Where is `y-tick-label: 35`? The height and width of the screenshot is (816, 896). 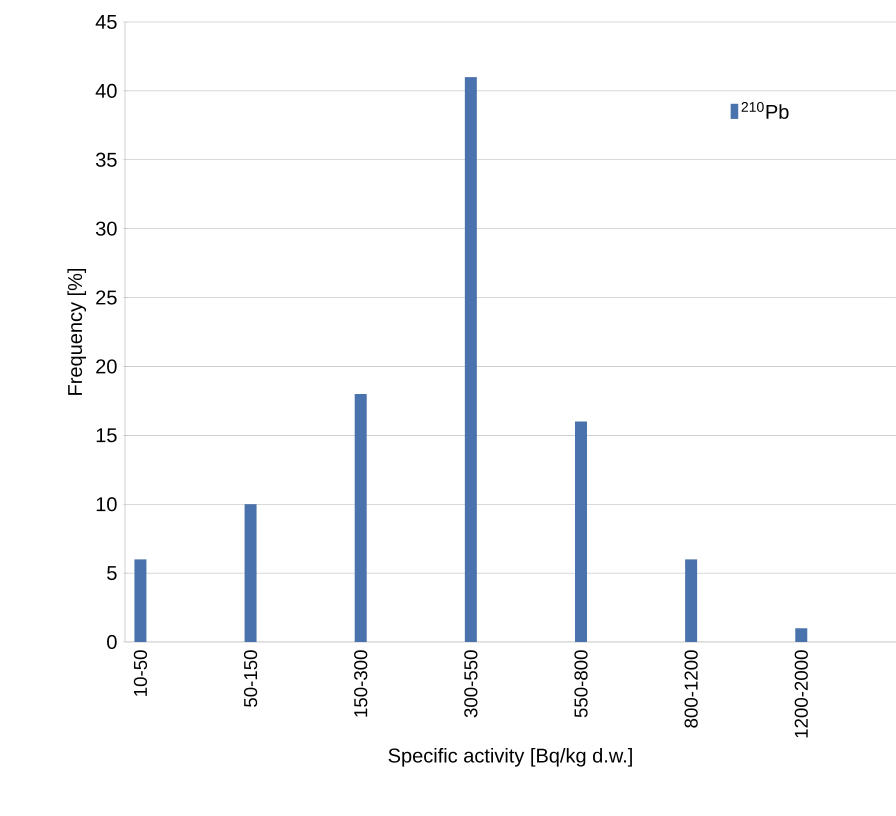
y-tick-label: 35 is located at coordinates (106, 159).